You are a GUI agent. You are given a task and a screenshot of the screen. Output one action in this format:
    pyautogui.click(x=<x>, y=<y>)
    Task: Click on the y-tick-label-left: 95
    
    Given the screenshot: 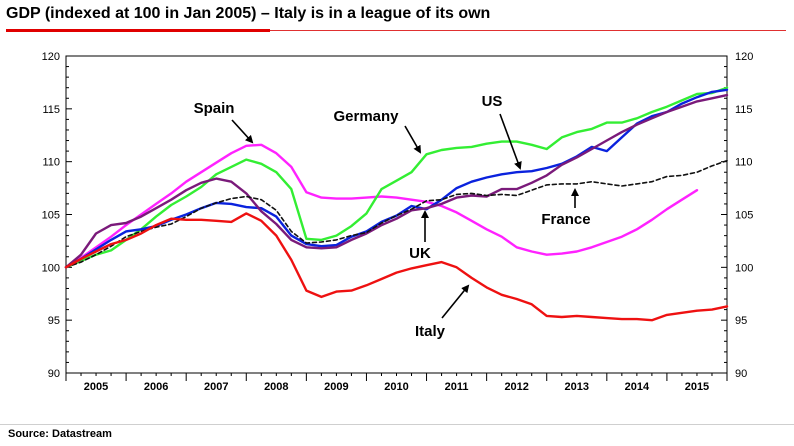 What is the action you would take?
    pyautogui.click(x=54, y=321)
    